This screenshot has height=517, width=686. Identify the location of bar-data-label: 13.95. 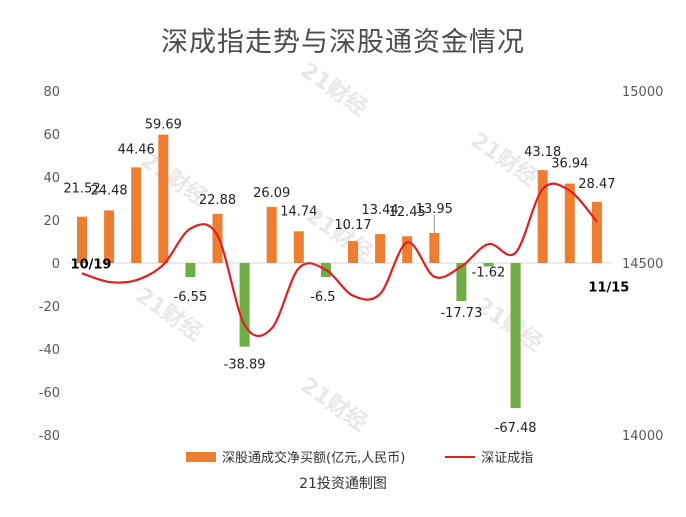
(434, 209).